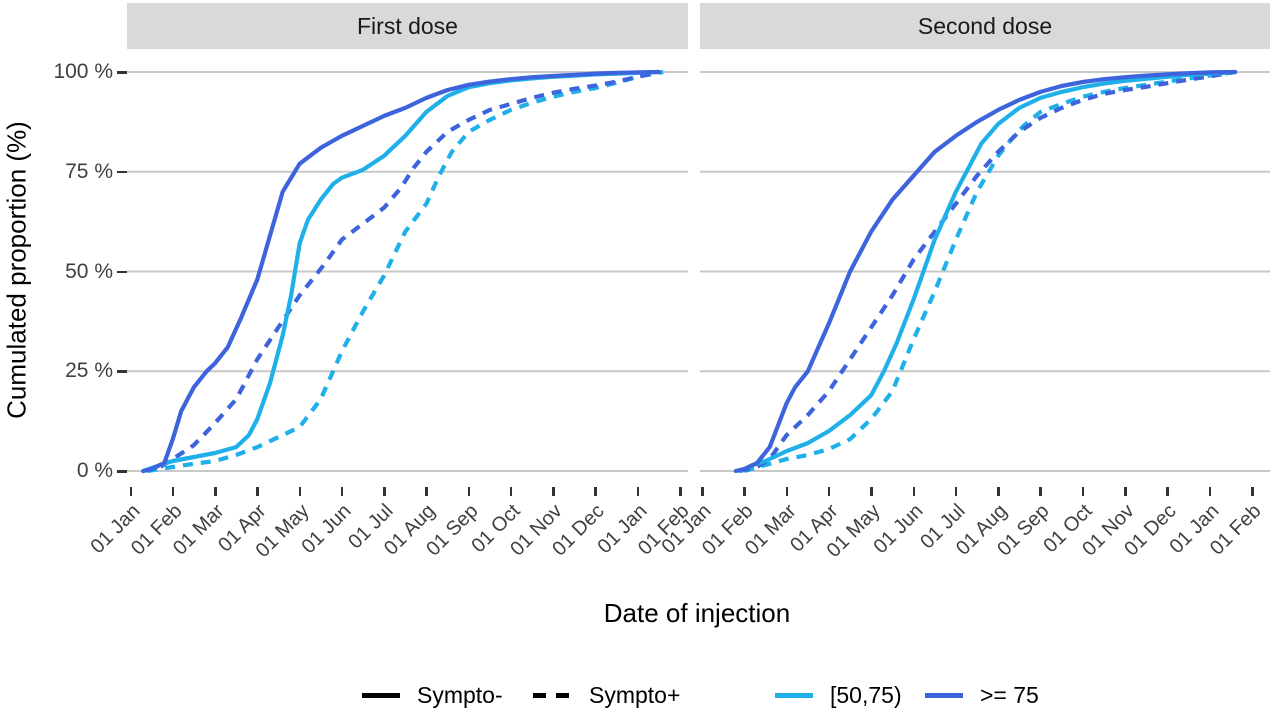 Image resolution: width=1280 pixels, height=716 pixels. I want to click on legend-item-age-50-75: [50,75), so click(838, 695).